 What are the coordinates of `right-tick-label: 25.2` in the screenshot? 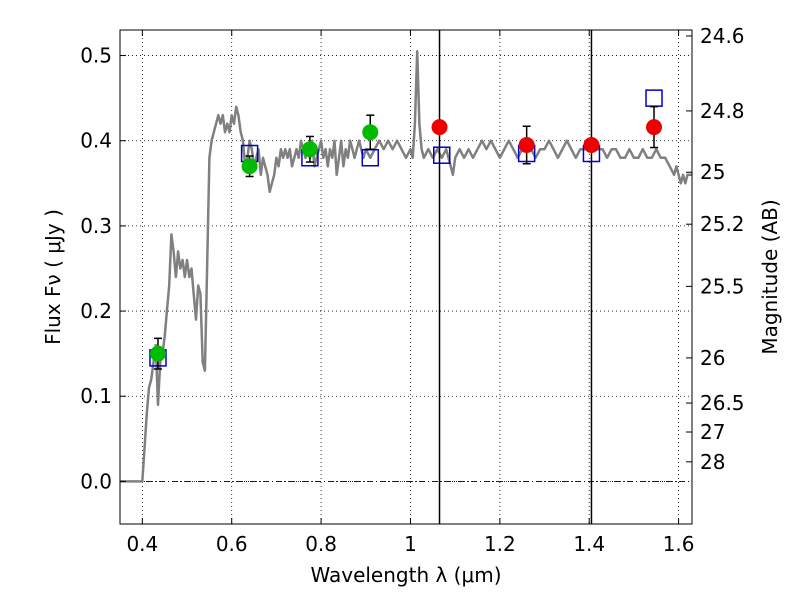 It's located at (722, 224).